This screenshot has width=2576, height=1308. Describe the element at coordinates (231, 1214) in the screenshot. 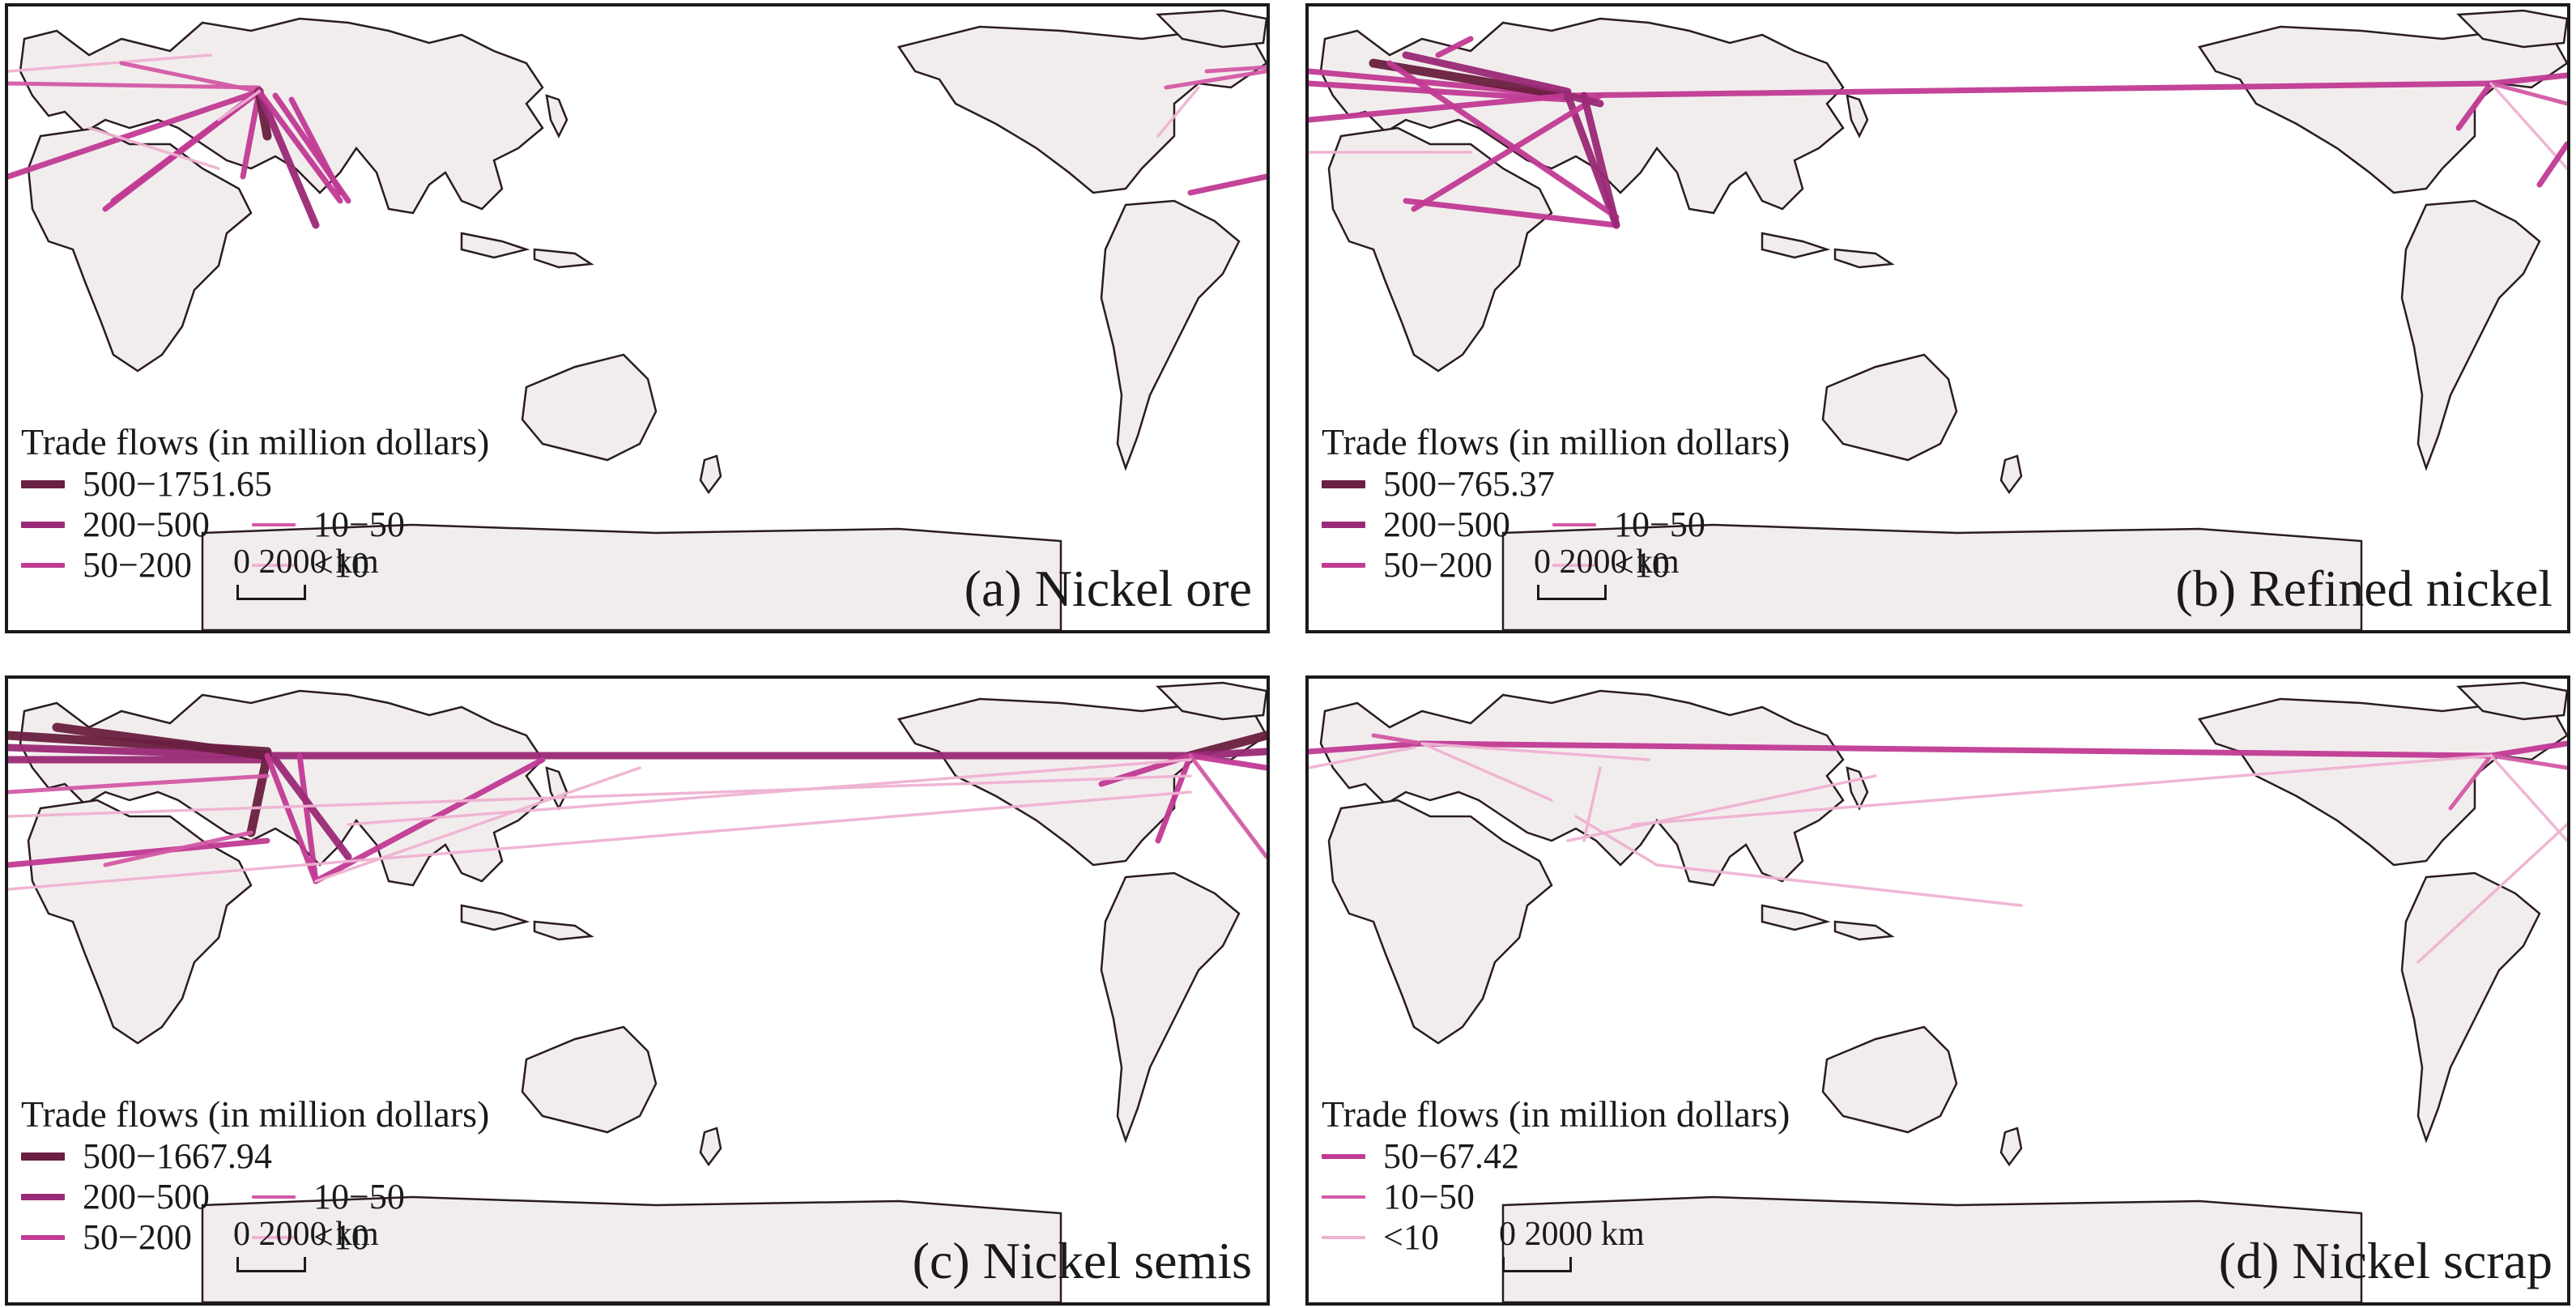

I see `legend-items: 500−1667.94 200−500 50−200 10−50 <10` at that location.